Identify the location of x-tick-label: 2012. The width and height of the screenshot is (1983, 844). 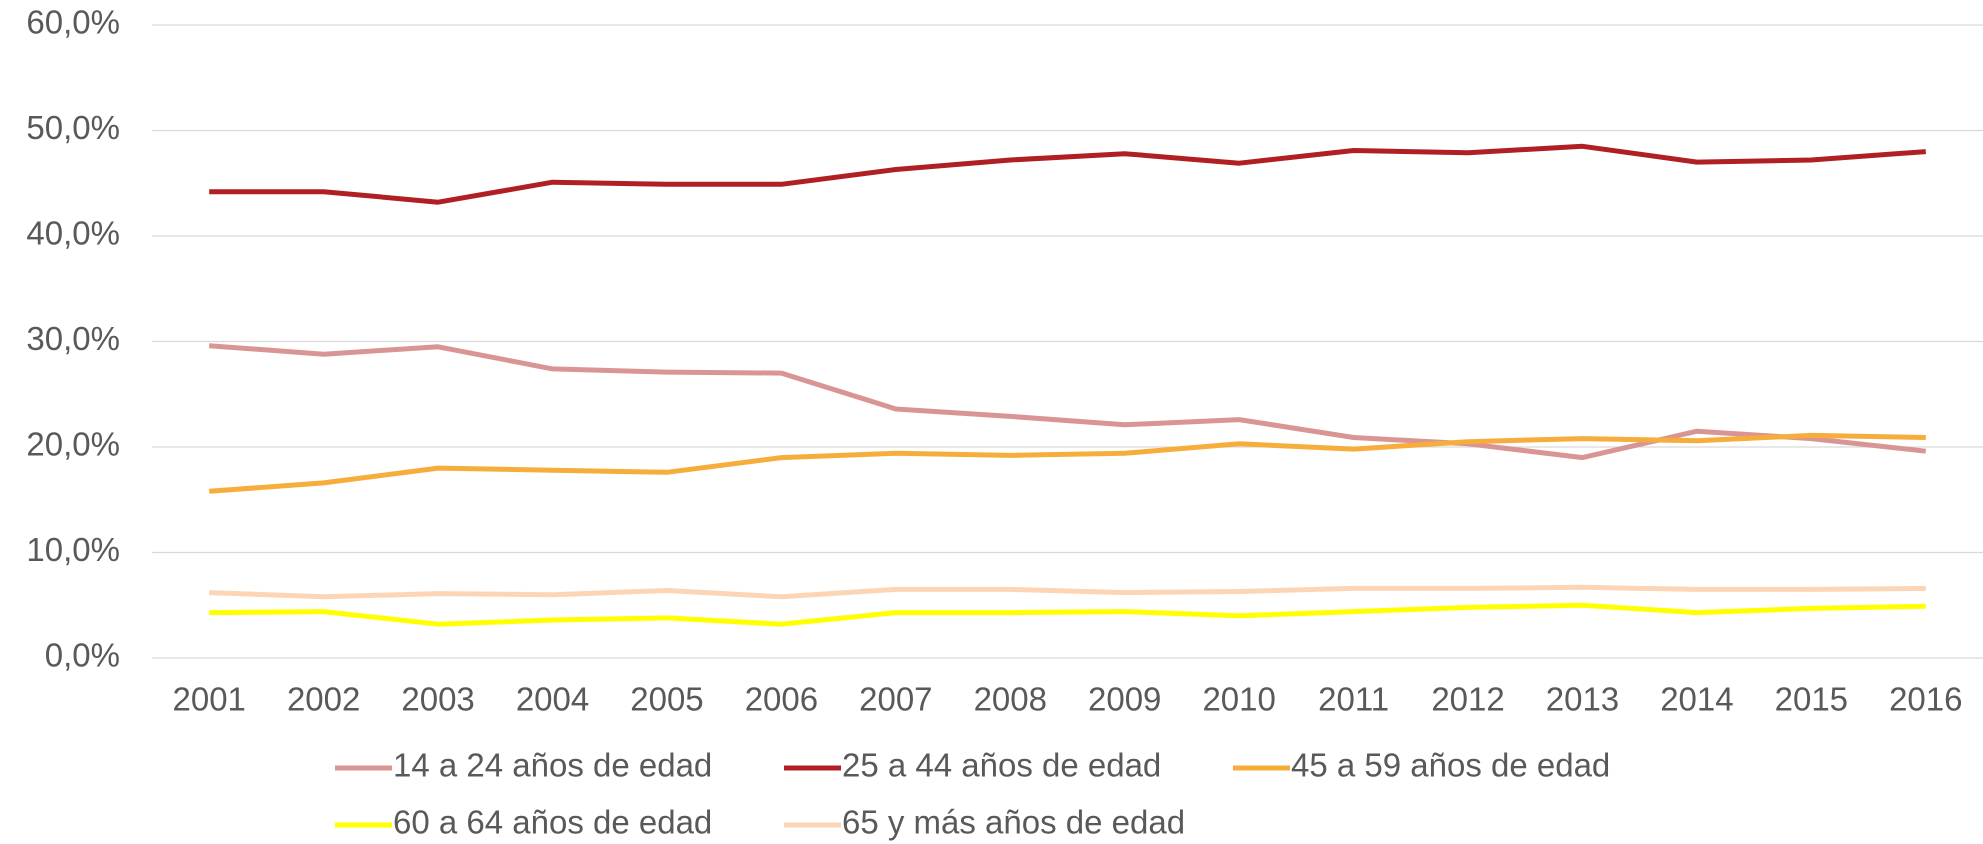
(1467, 699).